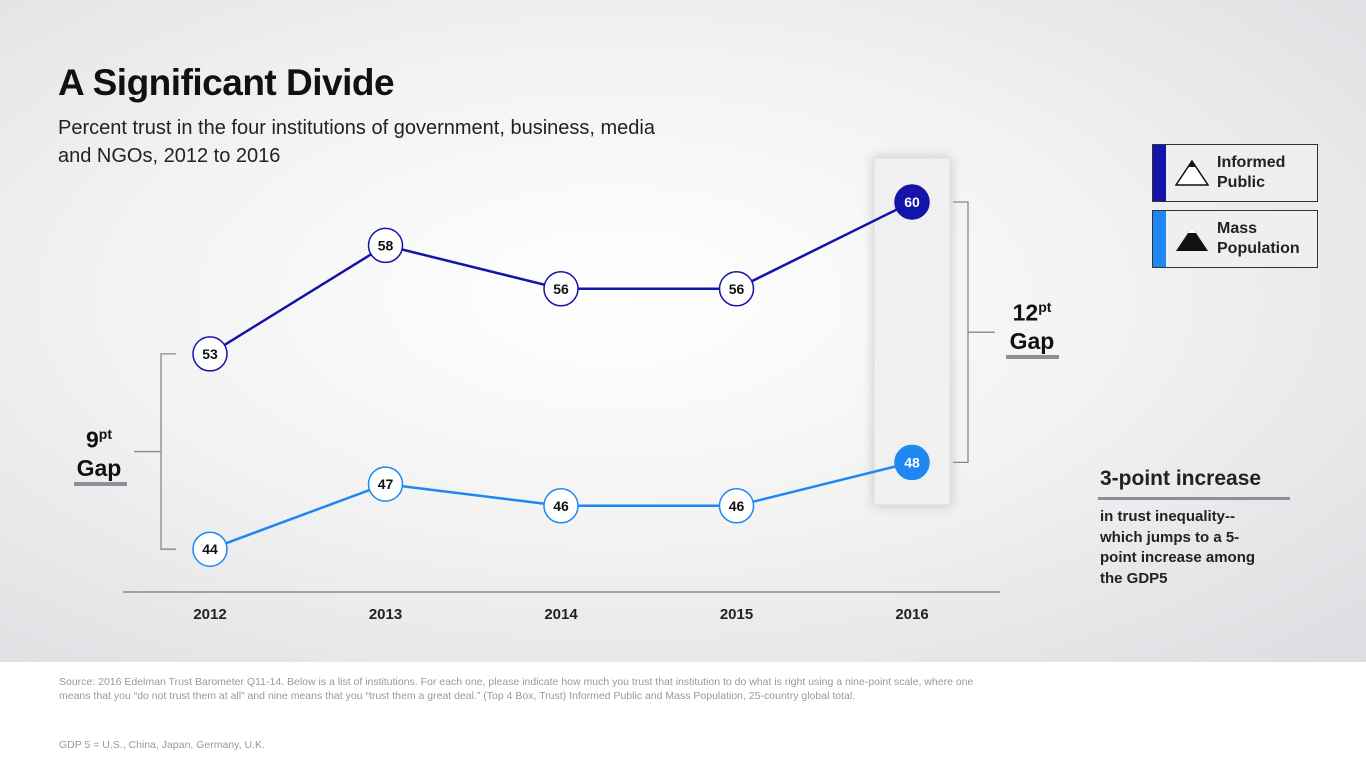  I want to click on x-tick-label: 2016, so click(911, 614).